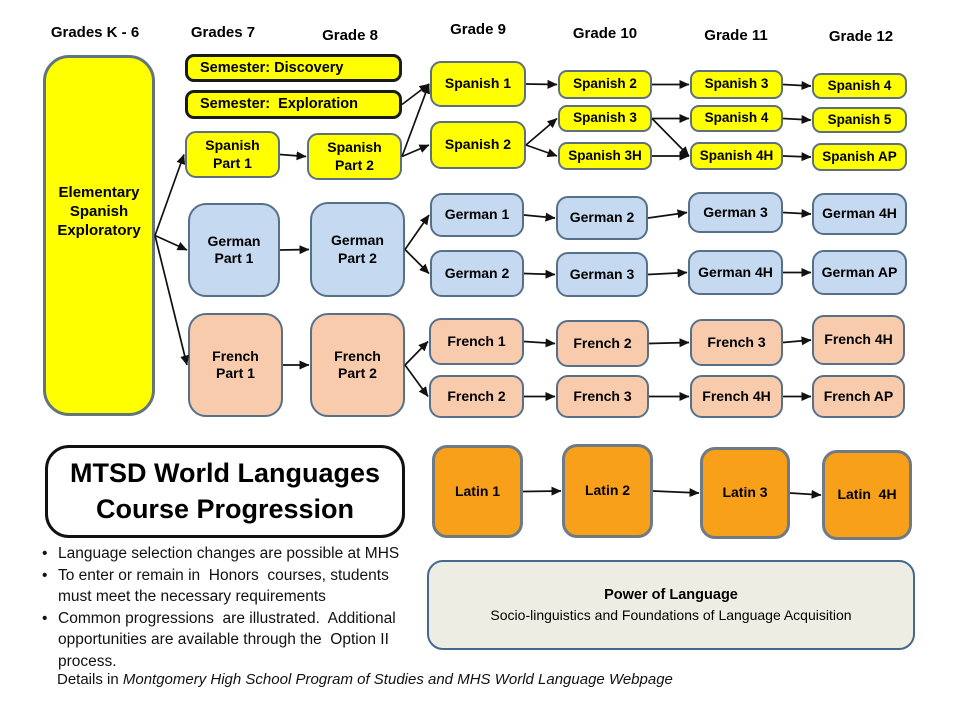 The image size is (960, 720). I want to click on node-french-4h-g12: French 4H, so click(858, 340).